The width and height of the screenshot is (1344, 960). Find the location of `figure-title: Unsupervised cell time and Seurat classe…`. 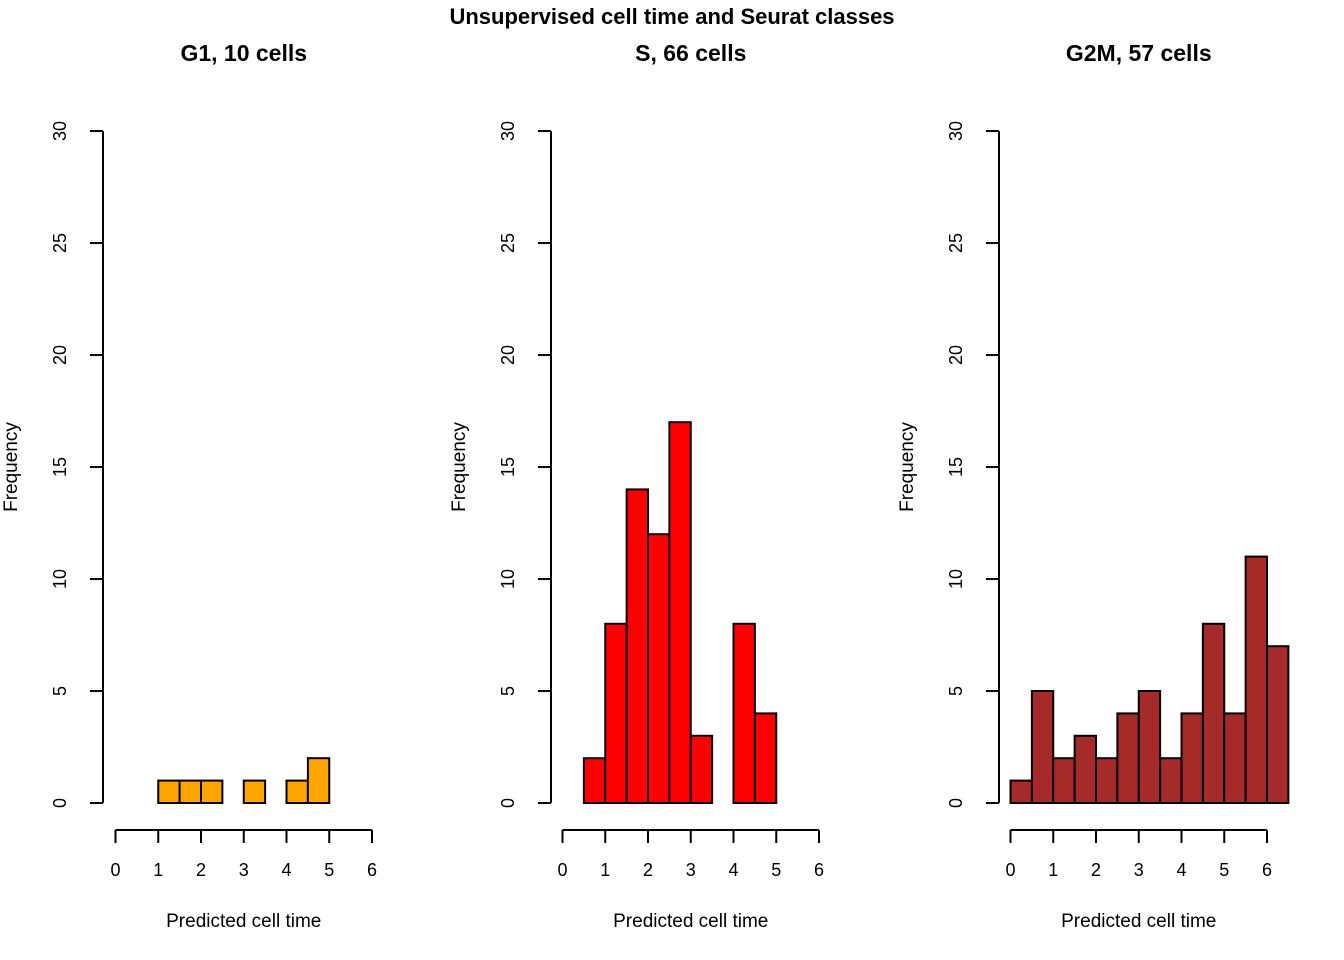

figure-title: Unsupervised cell time and Seurat classe… is located at coordinates (671, 16).